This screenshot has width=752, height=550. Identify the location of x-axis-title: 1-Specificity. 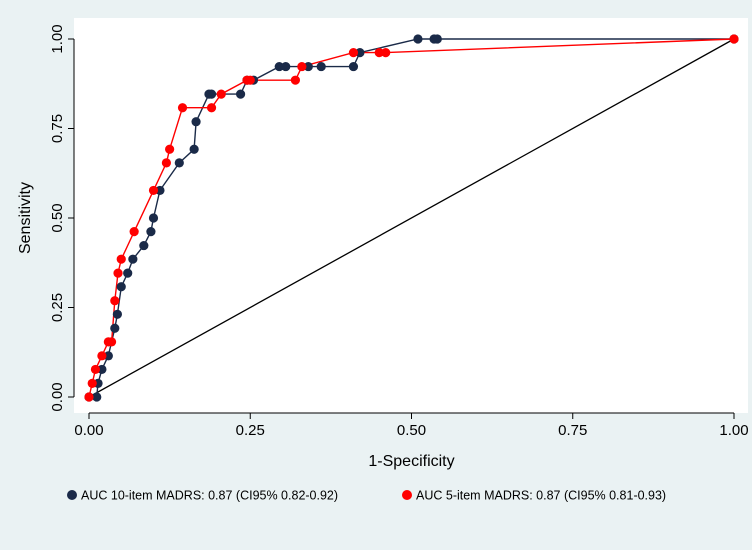
(411, 461).